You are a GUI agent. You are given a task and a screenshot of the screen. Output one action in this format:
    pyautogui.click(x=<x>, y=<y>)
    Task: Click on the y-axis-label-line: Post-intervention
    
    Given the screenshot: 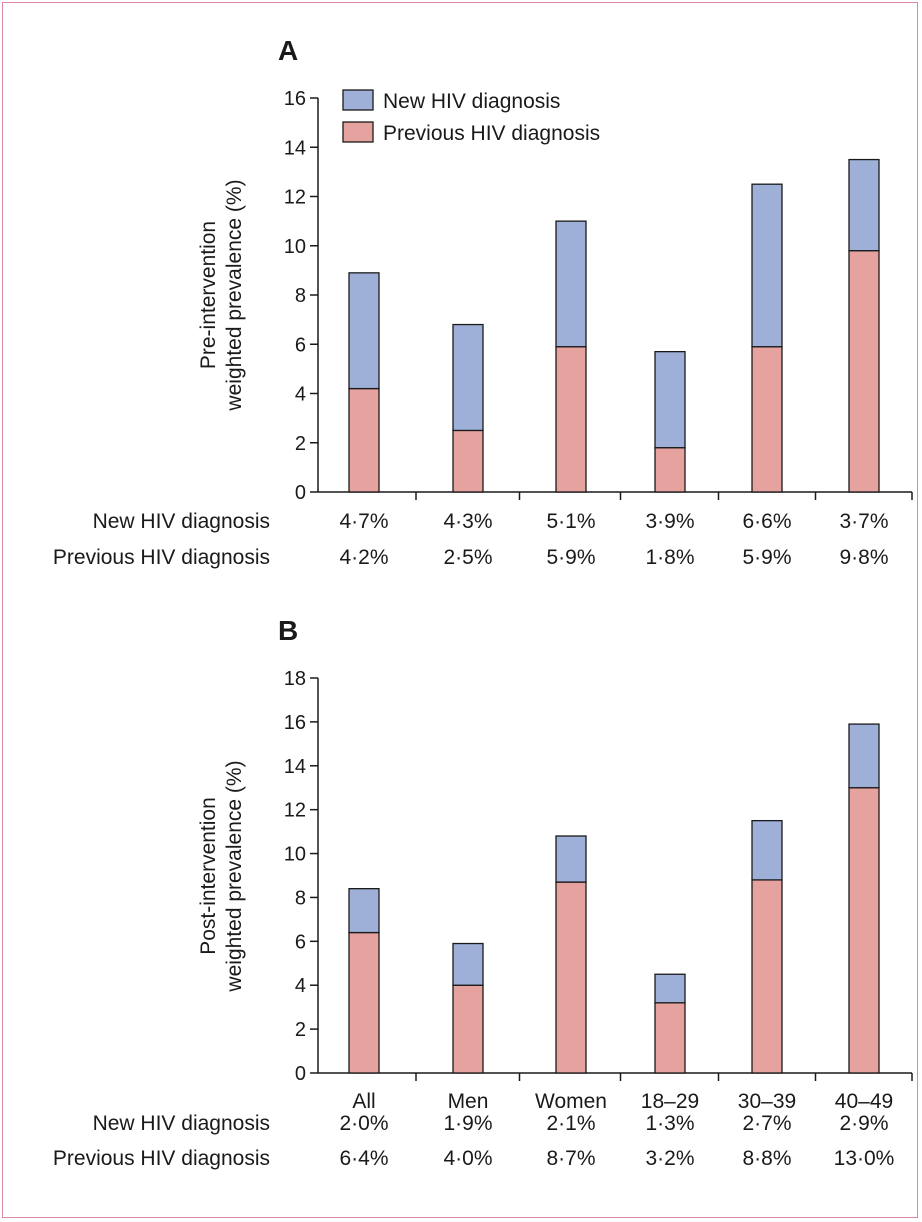 What is the action you would take?
    pyautogui.click(x=208, y=876)
    